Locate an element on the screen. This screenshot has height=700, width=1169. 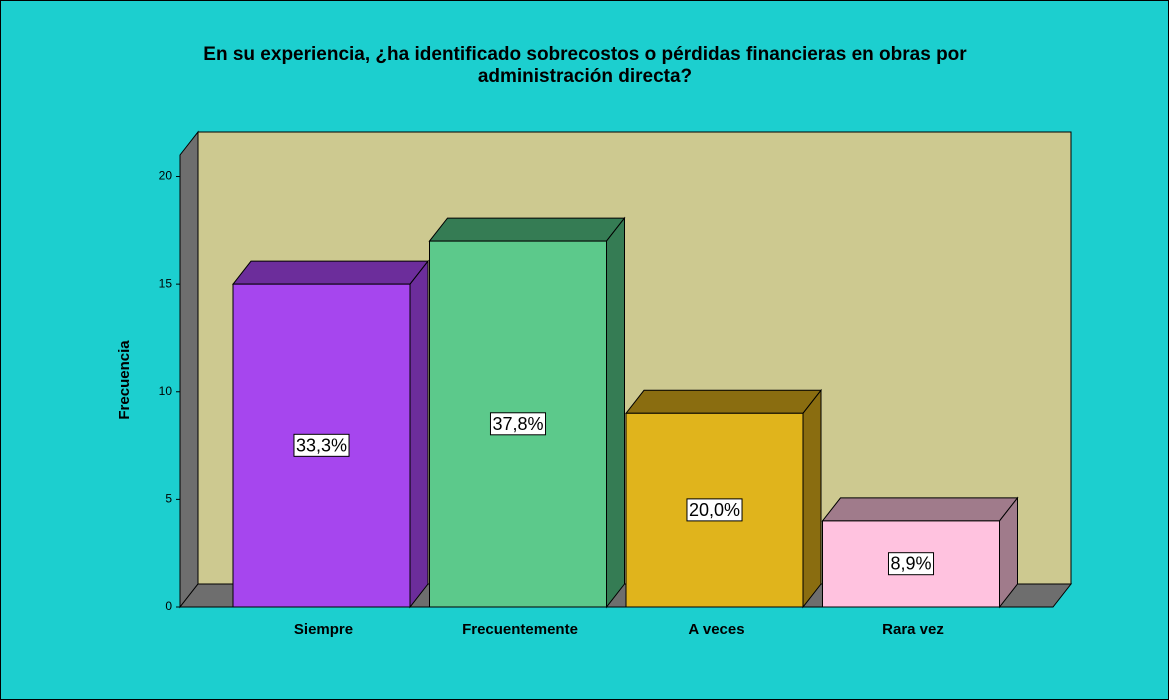
data-label: 8,9% is located at coordinates (910, 564).